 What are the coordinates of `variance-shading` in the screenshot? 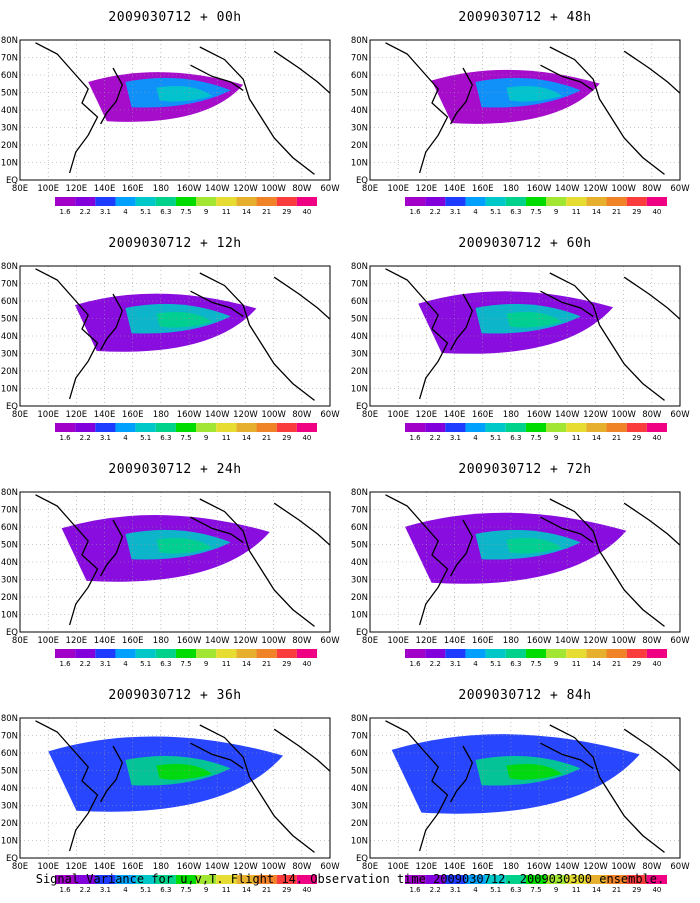 It's located at (165, 548).